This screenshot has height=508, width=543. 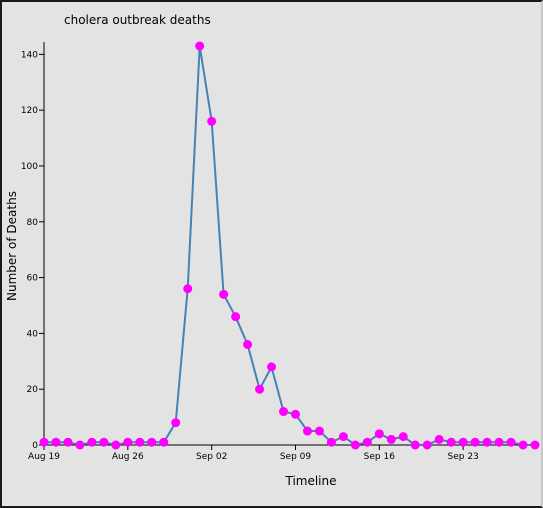 What do you see at coordinates (33, 390) in the screenshot?
I see `y-tick-label: 20` at bounding box center [33, 390].